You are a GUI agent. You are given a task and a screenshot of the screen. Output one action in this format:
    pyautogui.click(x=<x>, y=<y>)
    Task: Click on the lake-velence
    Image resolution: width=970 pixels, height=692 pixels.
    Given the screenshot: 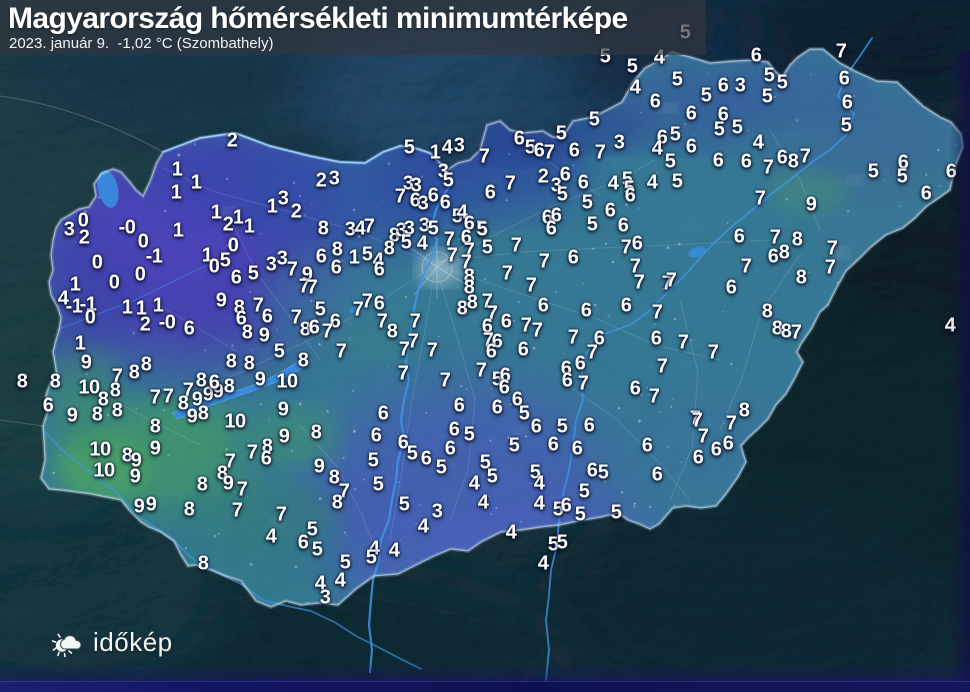 What is the action you would take?
    pyautogui.click(x=357, y=309)
    